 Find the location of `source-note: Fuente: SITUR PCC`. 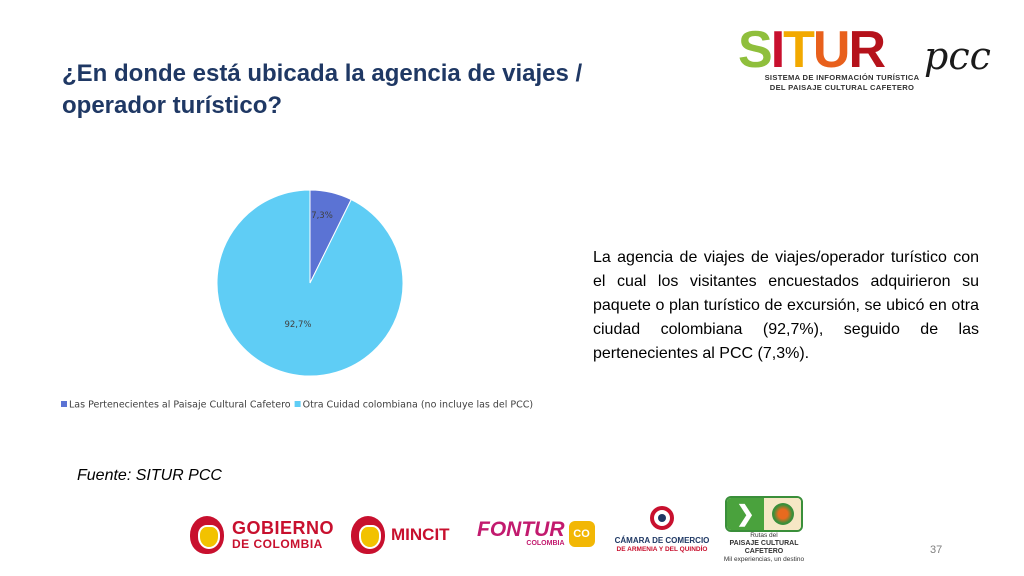

source-note: Fuente: SITUR PCC is located at coordinates (149, 475).